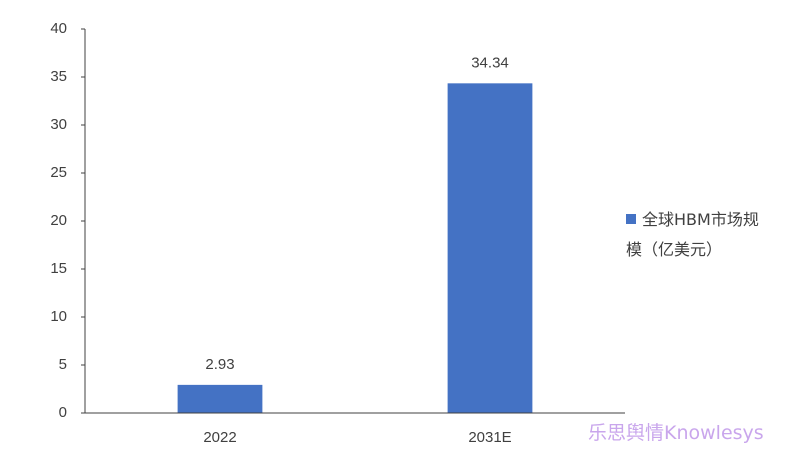  What do you see at coordinates (219, 437) in the screenshot?
I see `x-tick-label: 2022` at bounding box center [219, 437].